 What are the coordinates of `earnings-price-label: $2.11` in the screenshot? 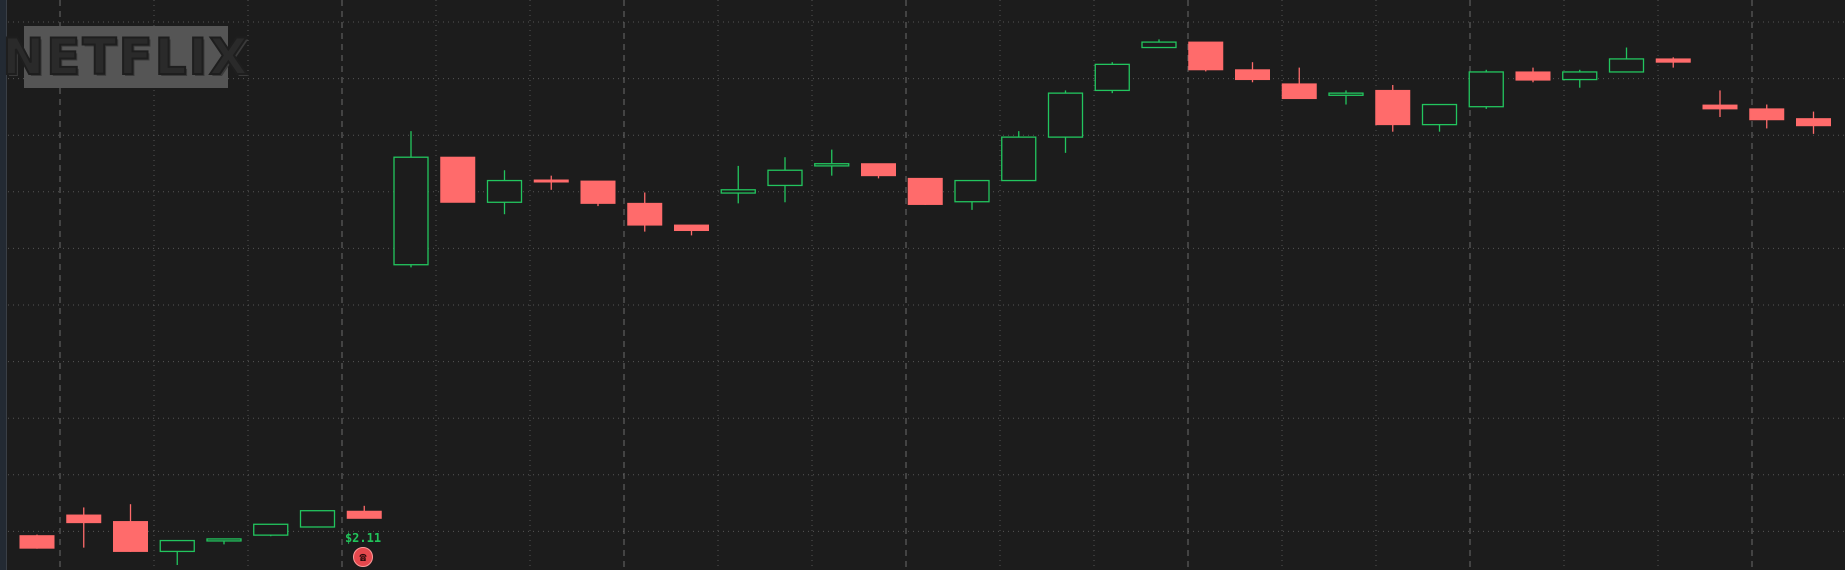 It's located at (363, 538).